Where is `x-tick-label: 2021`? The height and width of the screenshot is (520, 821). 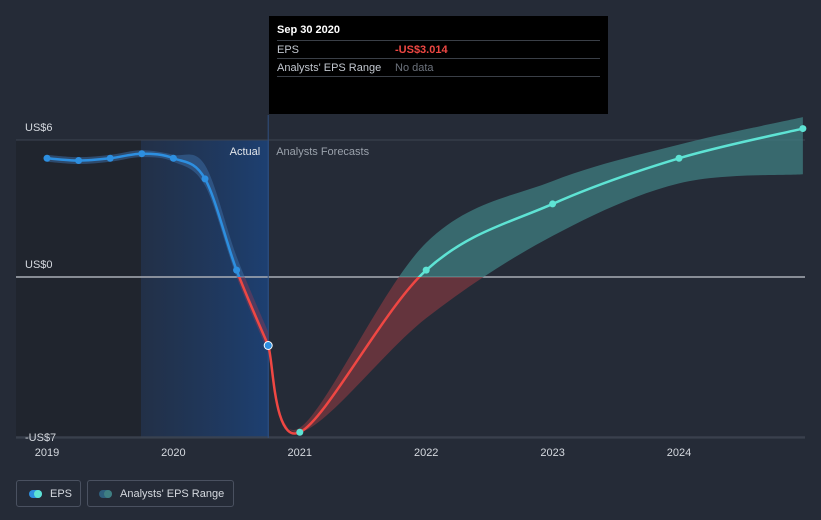 x-tick-label: 2021 is located at coordinates (300, 453).